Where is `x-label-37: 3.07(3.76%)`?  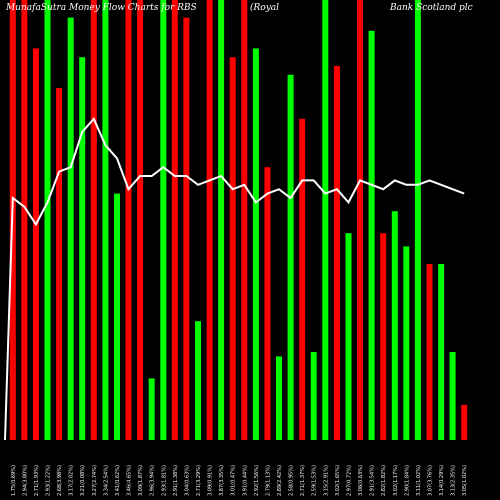 x-label-37: 3.07(3.76%) is located at coordinates (431, 480).